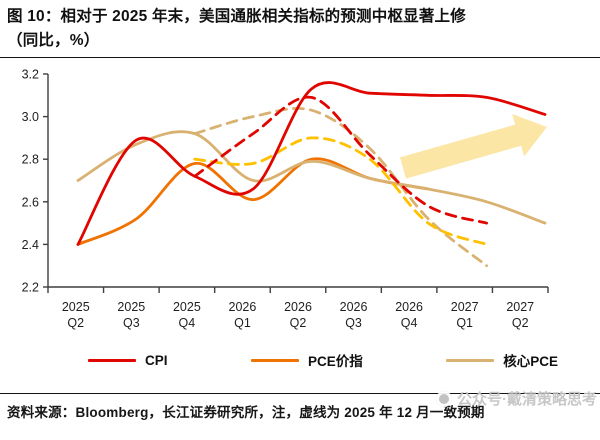  What do you see at coordinates (76, 315) in the screenshot?
I see `x-axis-label: 2025 Q2` at bounding box center [76, 315].